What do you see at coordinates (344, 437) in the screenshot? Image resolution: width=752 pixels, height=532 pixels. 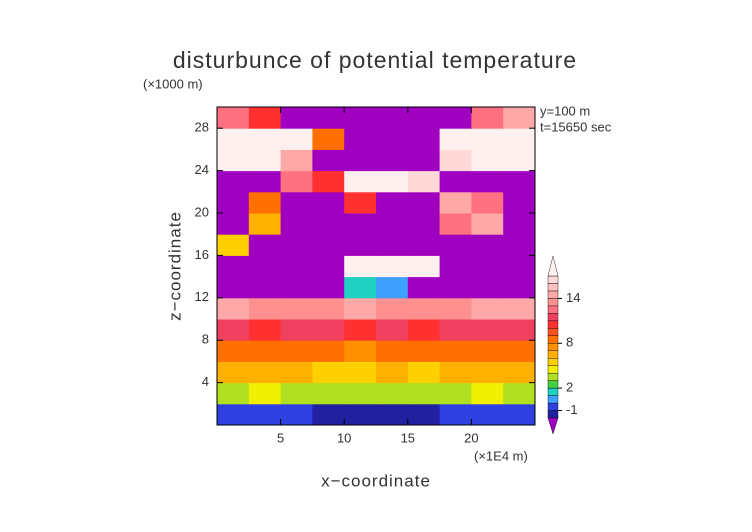 I see `x-tick-label: 10` at bounding box center [344, 437].